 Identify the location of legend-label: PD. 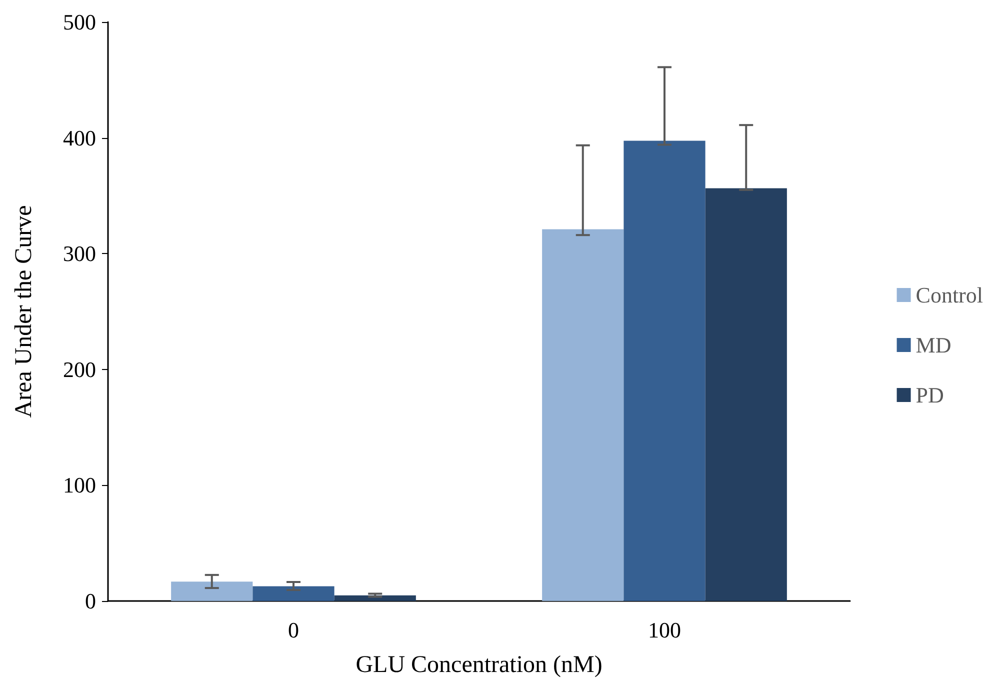
(930, 395).